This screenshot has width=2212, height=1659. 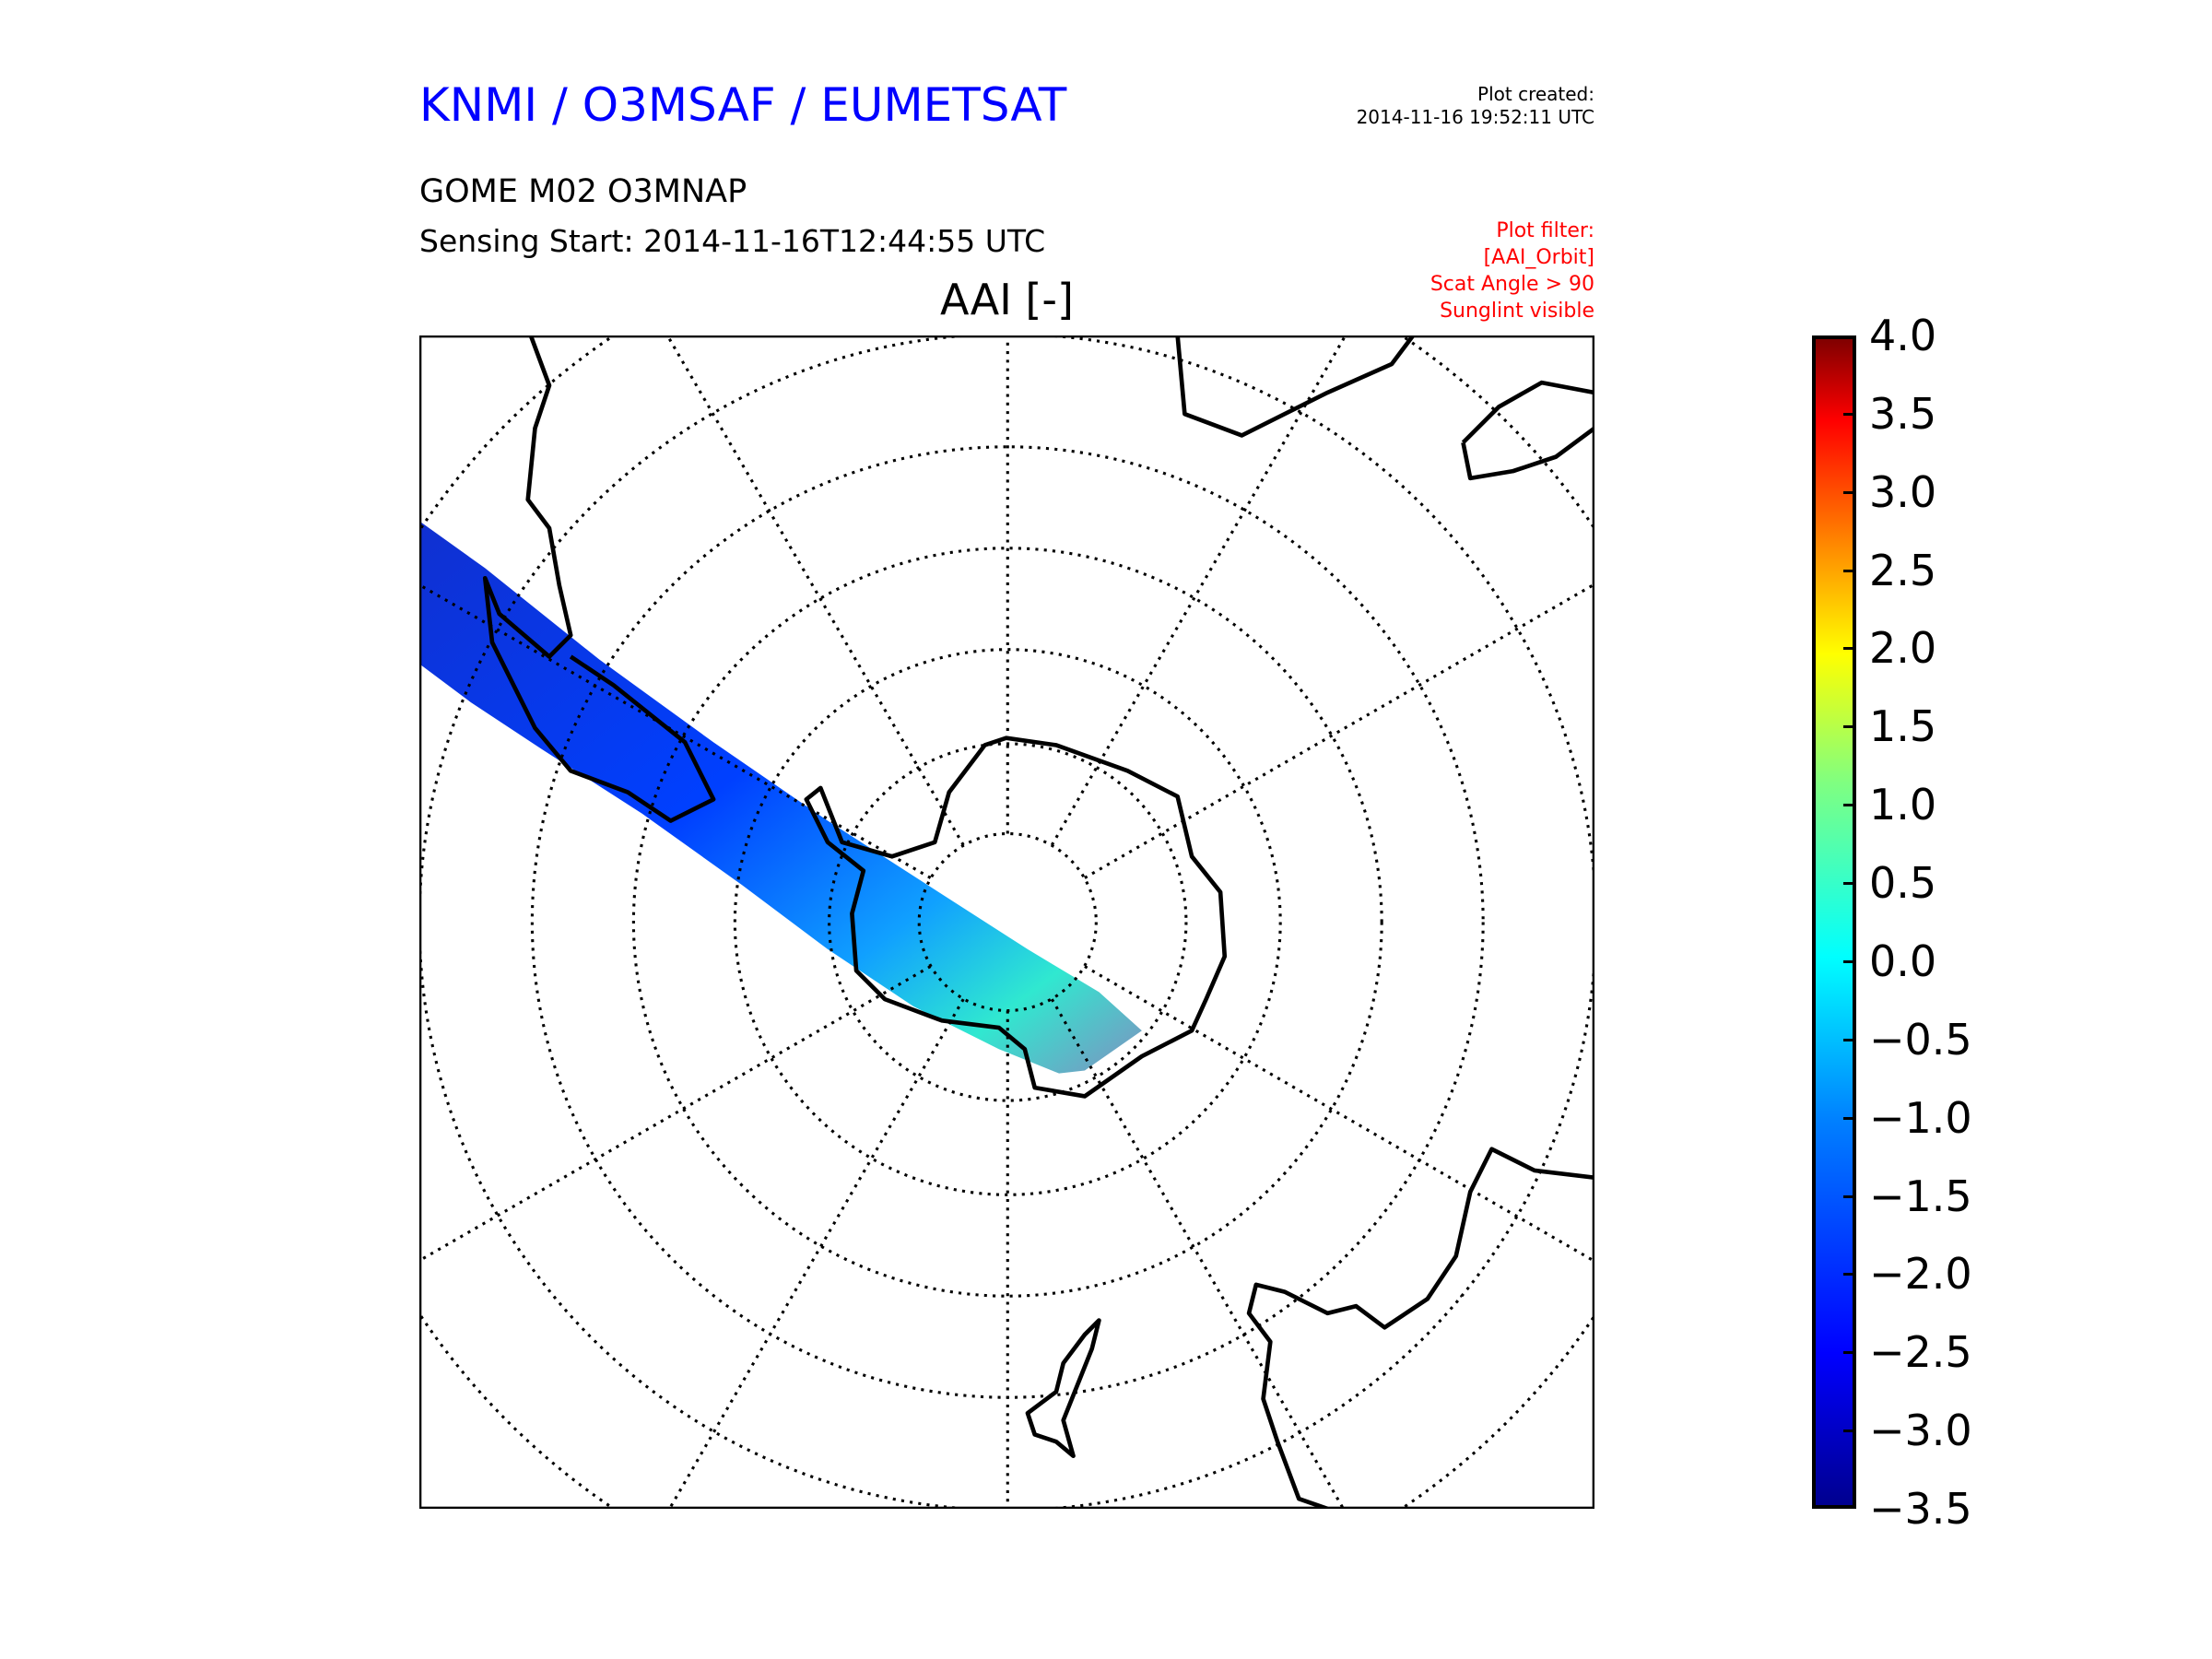 What do you see at coordinates (1420, 1328) in the screenshot?
I see `australia-coast` at bounding box center [1420, 1328].